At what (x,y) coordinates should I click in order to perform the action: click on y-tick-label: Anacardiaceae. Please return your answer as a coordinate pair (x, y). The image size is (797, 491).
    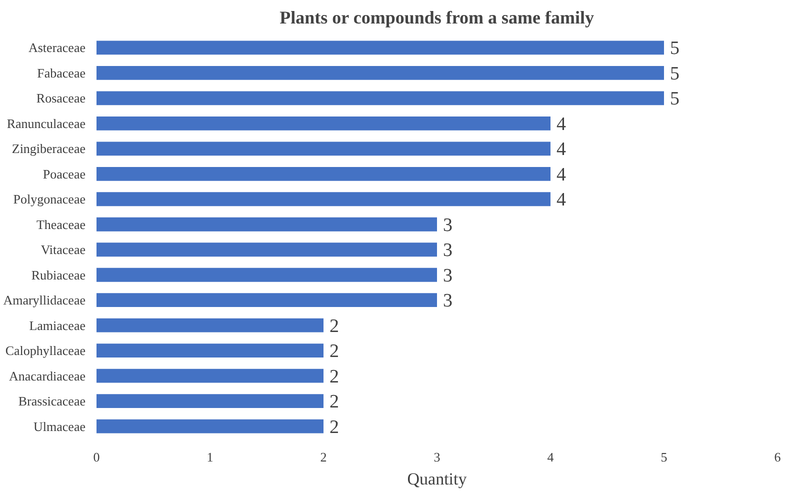
    Looking at the image, I should click on (47, 376).